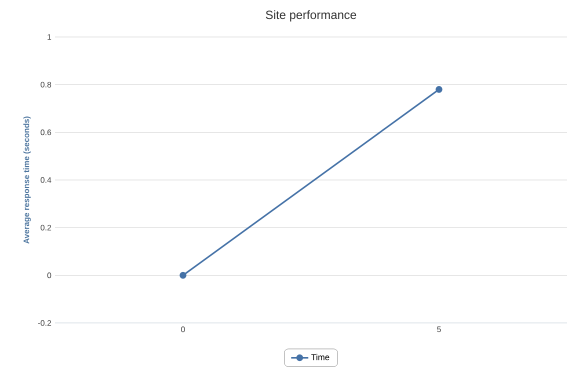  What do you see at coordinates (45, 323) in the screenshot?
I see `y-tick-label: -0.2` at bounding box center [45, 323].